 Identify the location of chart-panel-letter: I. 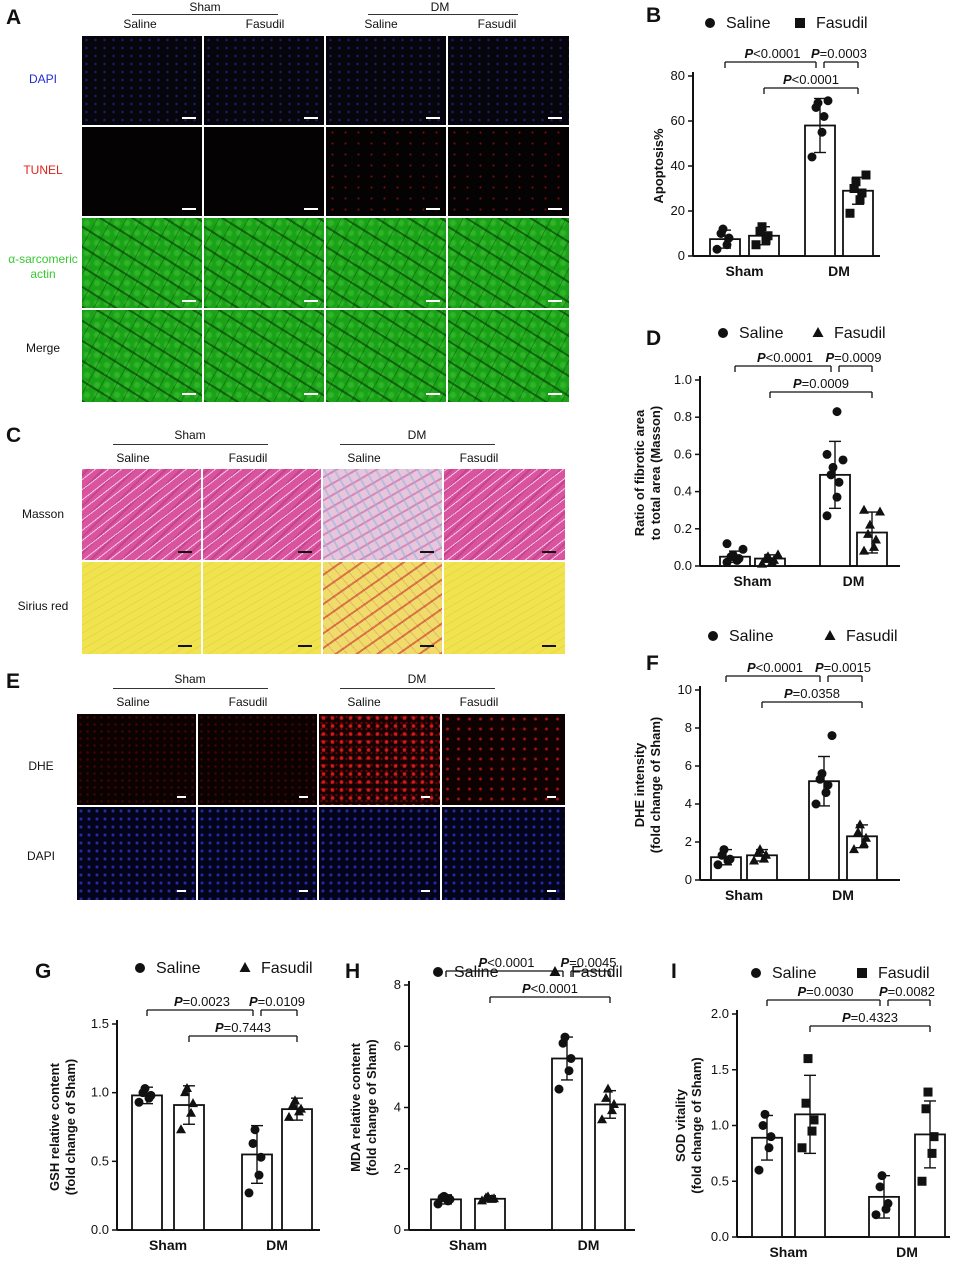
(674, 971).